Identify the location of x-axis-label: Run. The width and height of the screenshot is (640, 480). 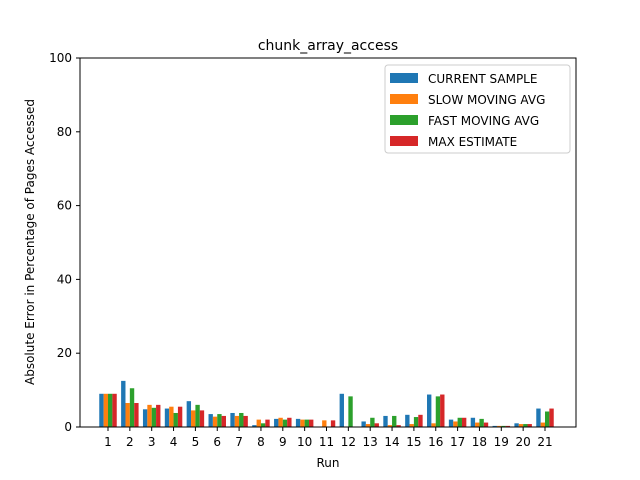
(327, 463).